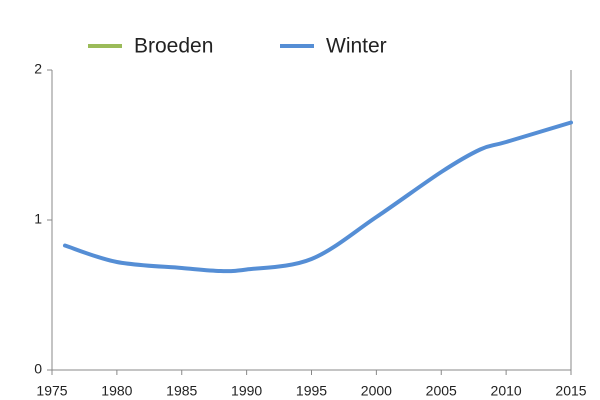 Image resolution: width=600 pixels, height=400 pixels. What do you see at coordinates (506, 391) in the screenshot?
I see `x-tick-label: 2010` at bounding box center [506, 391].